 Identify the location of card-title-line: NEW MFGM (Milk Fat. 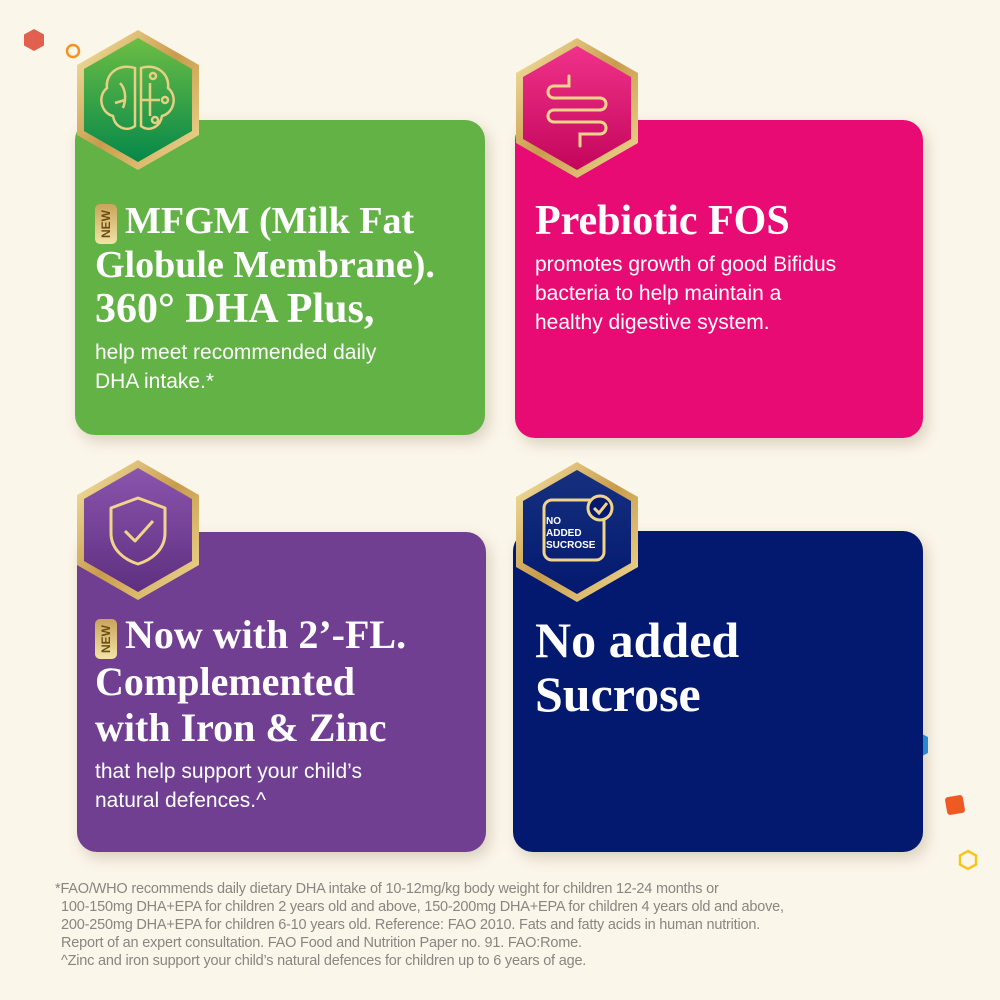
(281, 222).